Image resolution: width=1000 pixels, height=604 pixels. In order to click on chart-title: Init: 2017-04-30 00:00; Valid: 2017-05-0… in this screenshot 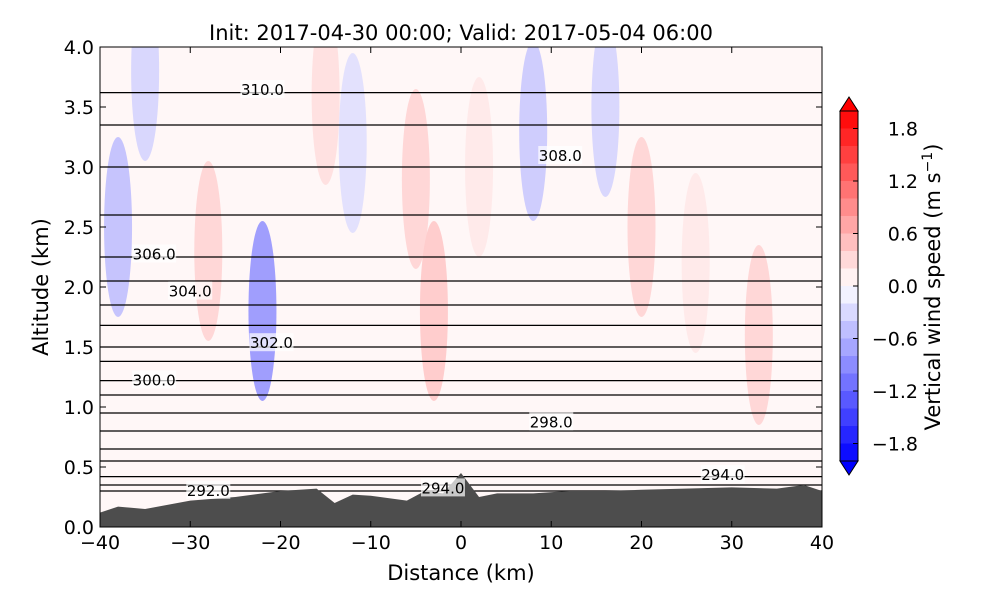, I will do `click(461, 33)`.